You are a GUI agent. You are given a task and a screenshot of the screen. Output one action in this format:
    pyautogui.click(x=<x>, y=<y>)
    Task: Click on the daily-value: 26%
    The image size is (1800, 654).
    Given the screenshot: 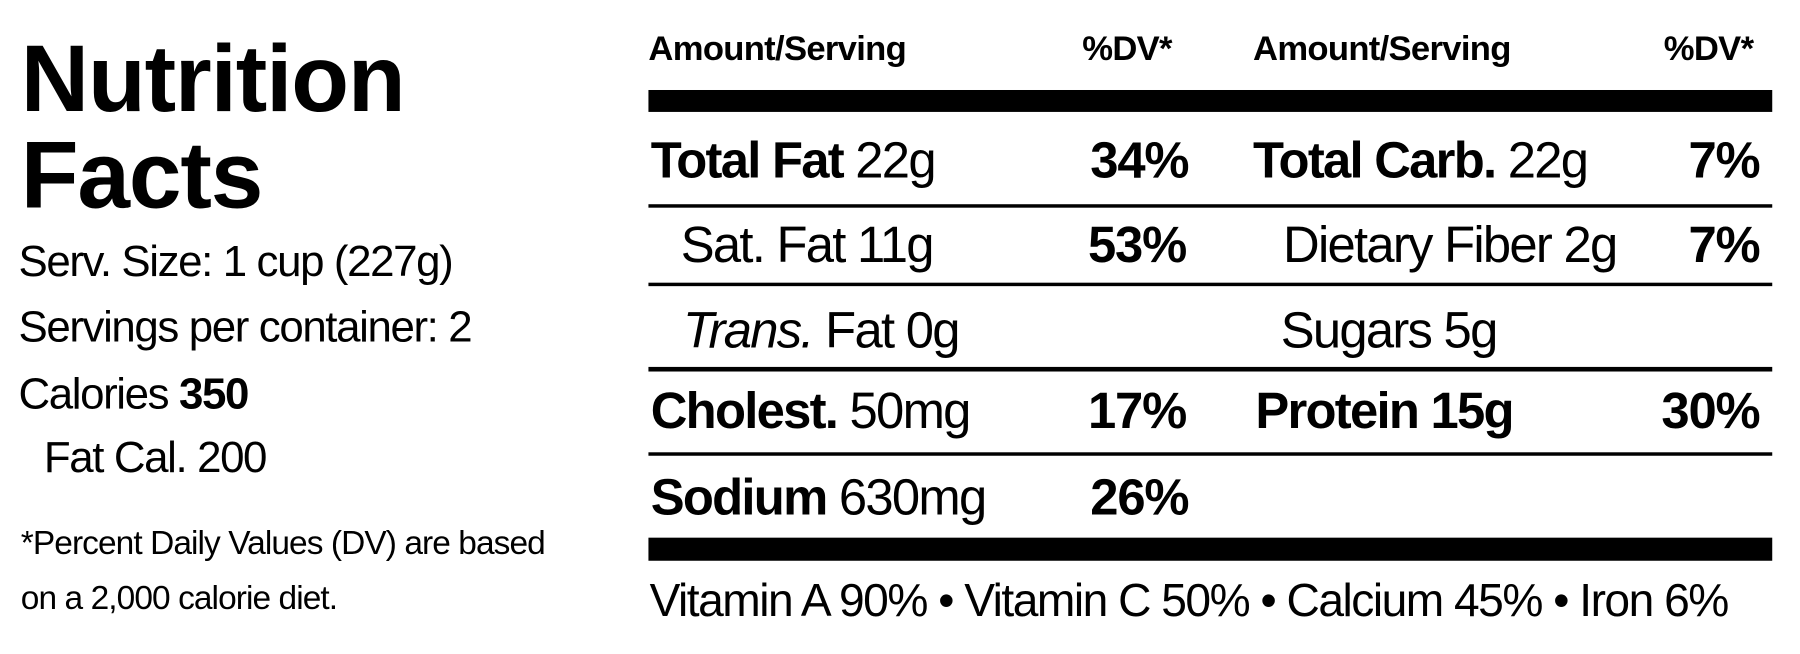 What is the action you would take?
    pyautogui.click(x=1139, y=498)
    